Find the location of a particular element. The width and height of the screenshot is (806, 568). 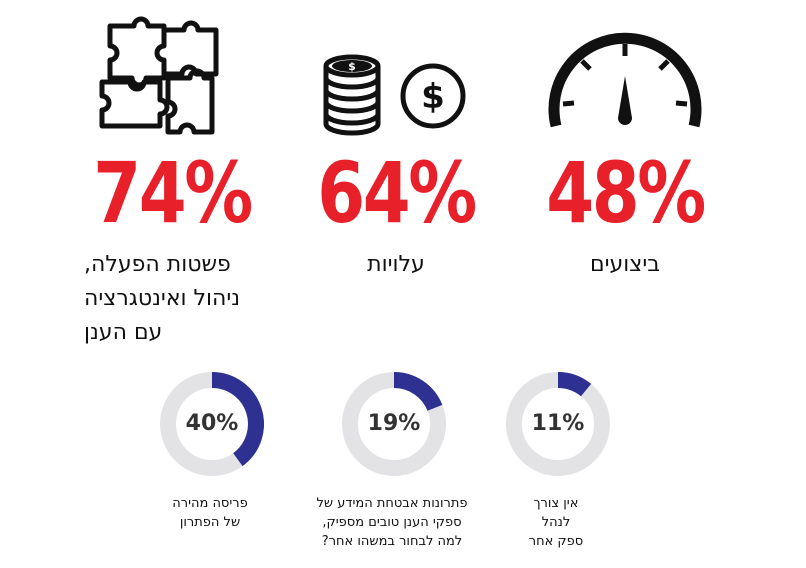

stat-costs-label: עלויות is located at coordinates (396, 265).